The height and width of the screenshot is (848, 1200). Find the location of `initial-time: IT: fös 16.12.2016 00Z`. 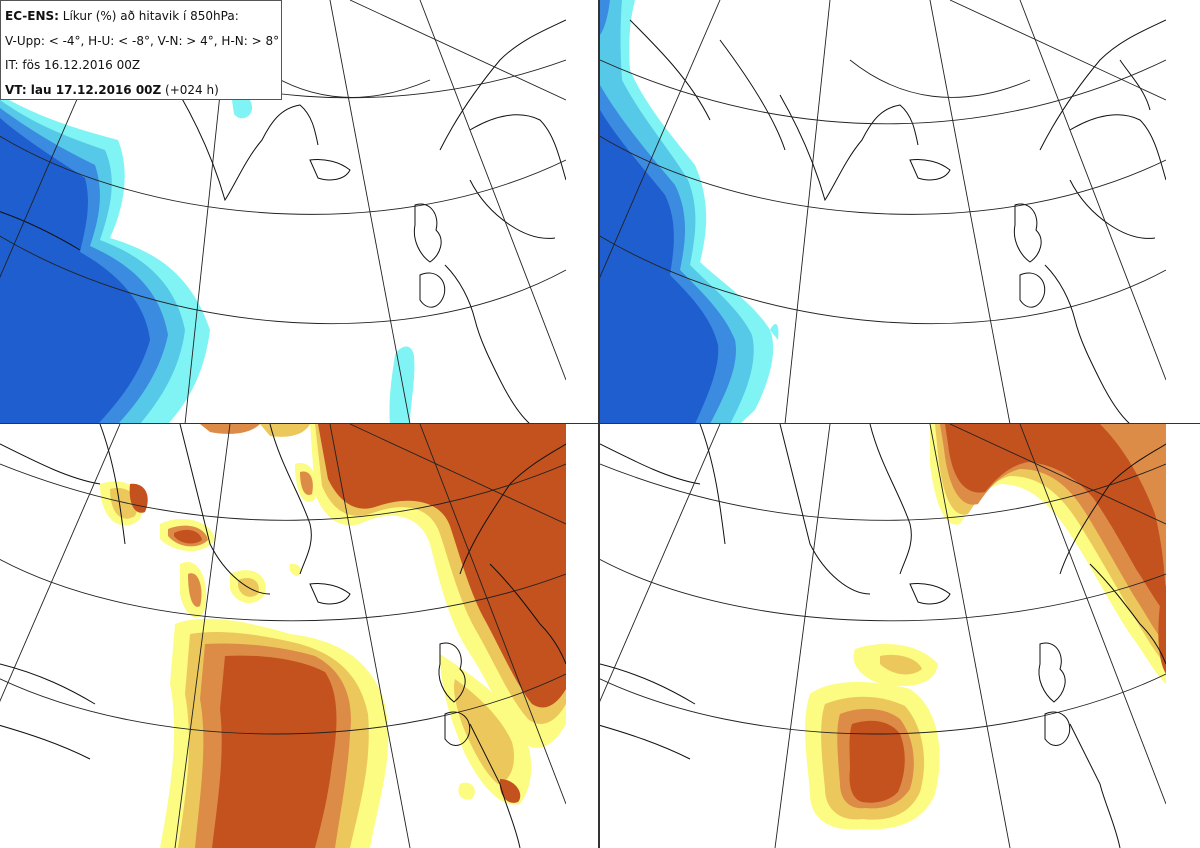

initial-time: IT: fös 16.12.2016 00Z is located at coordinates (73, 65).